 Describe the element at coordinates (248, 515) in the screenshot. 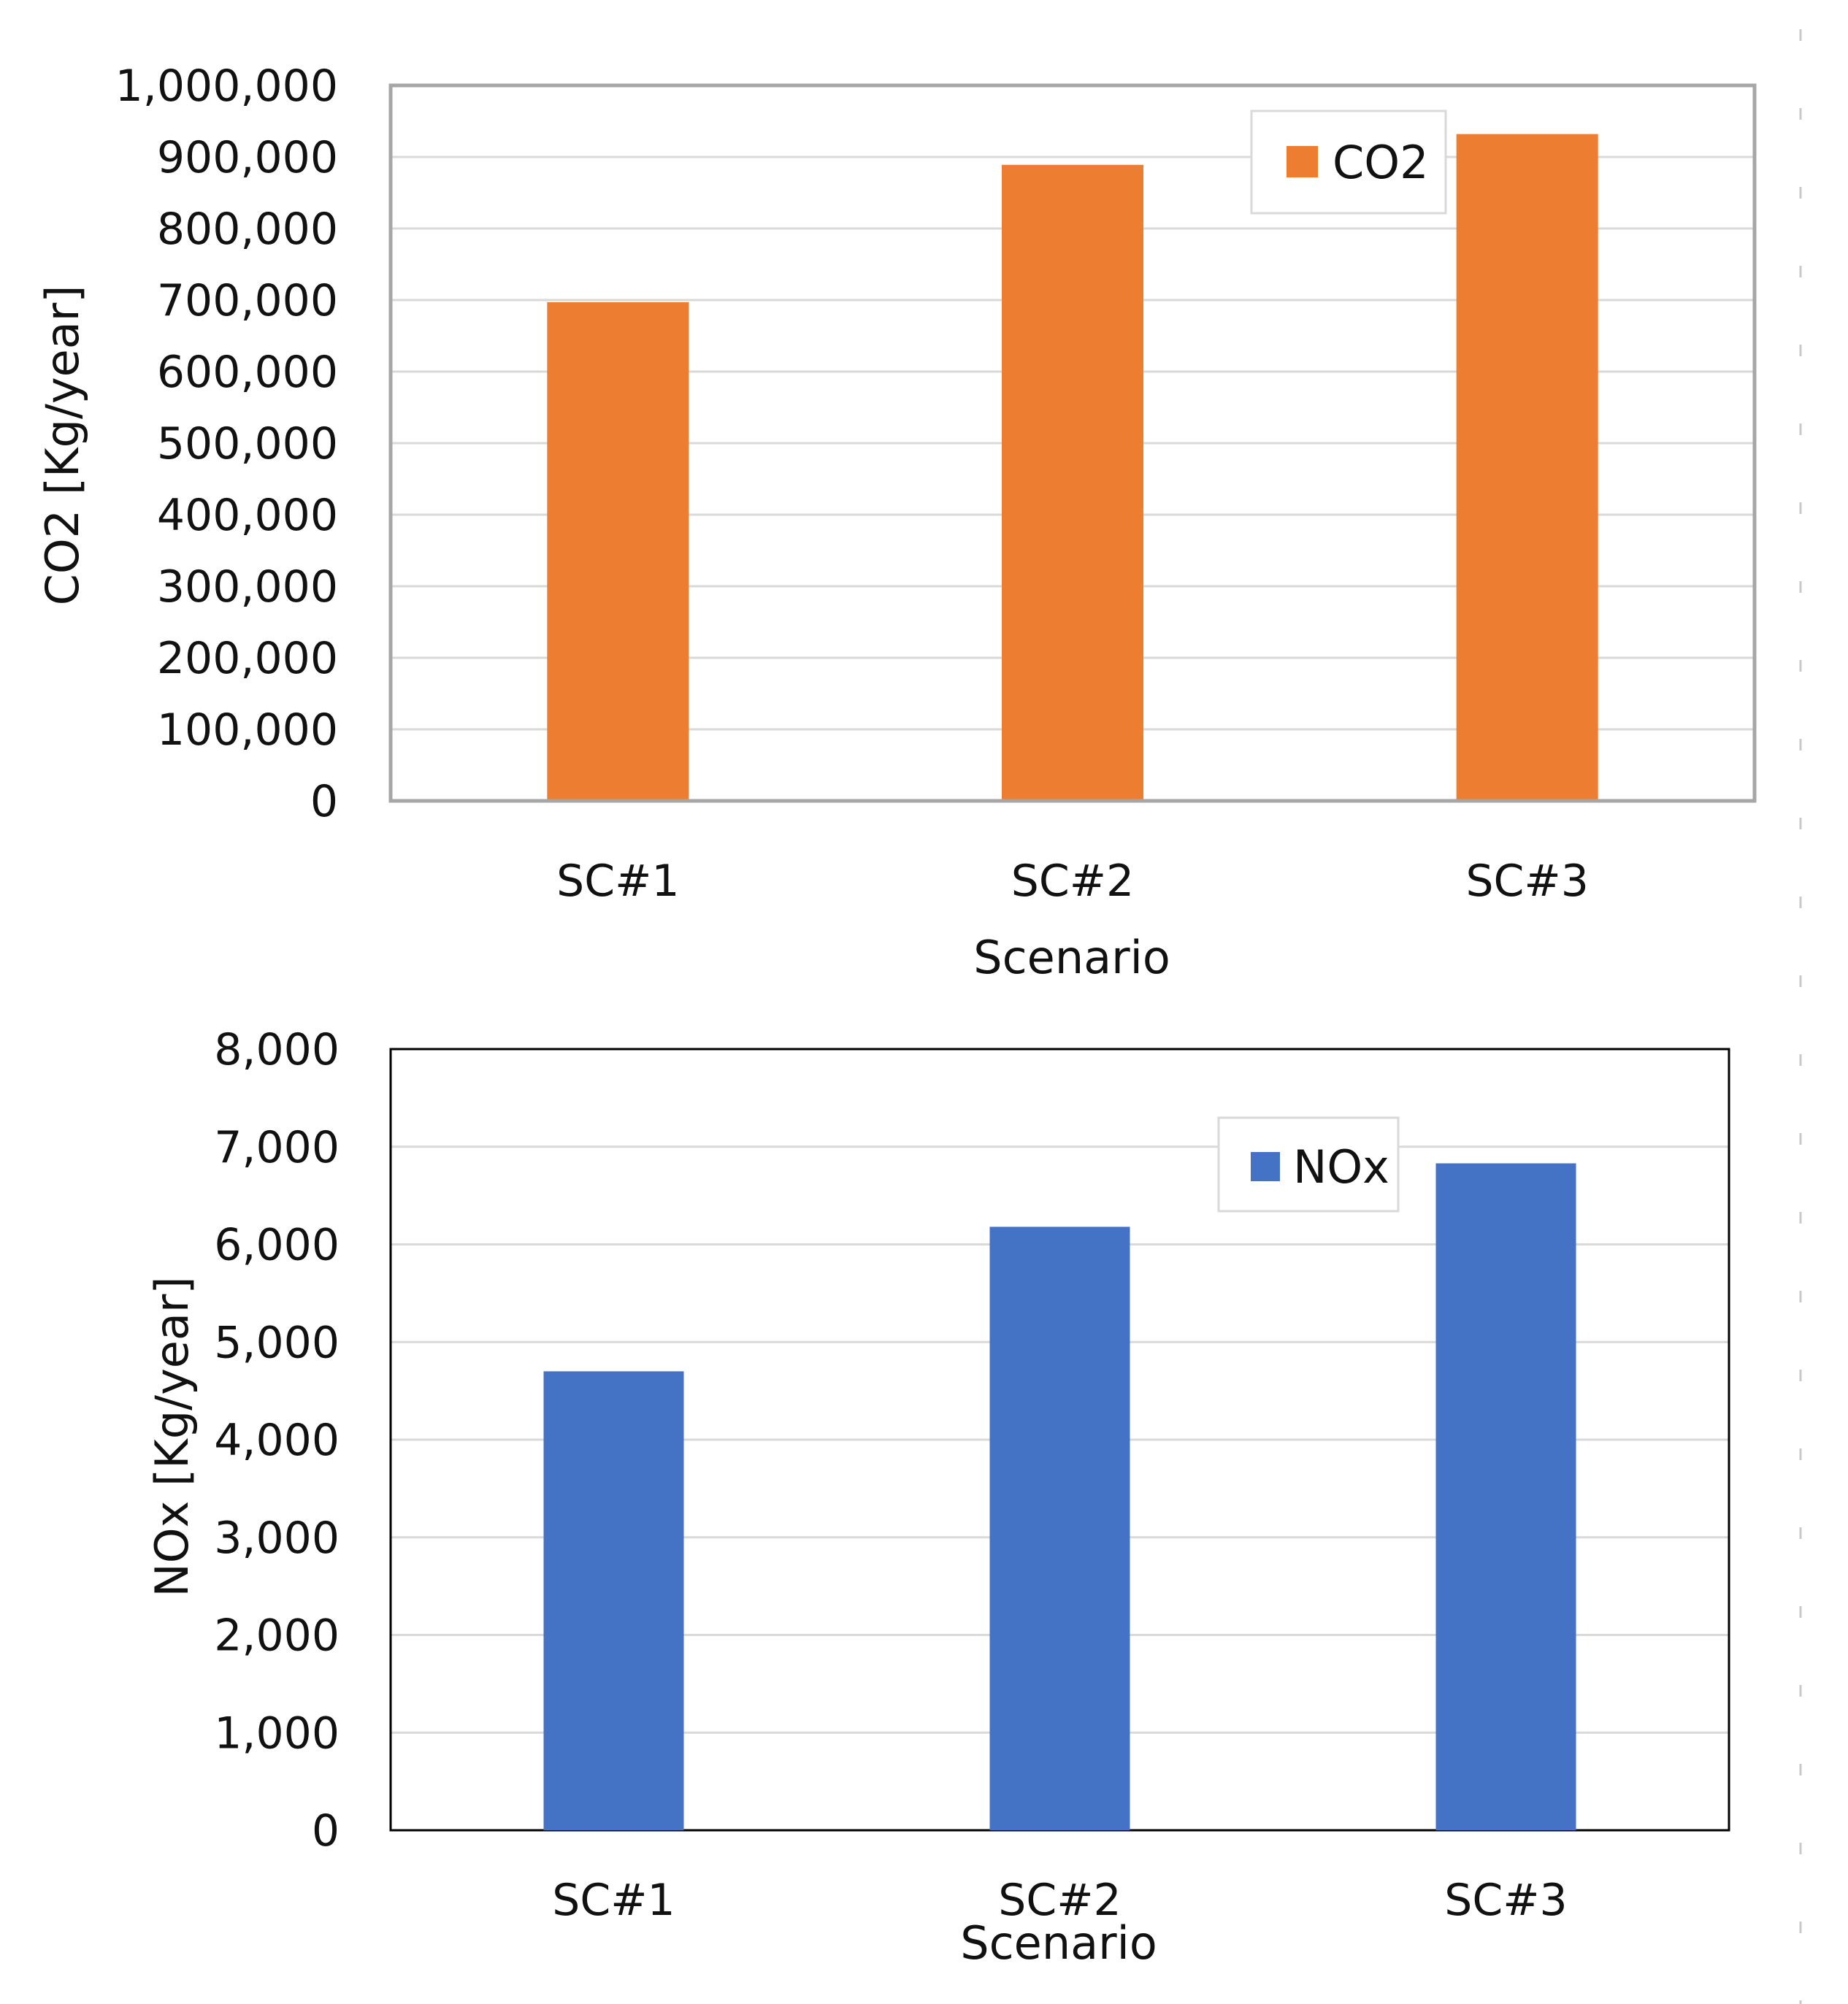

I see `co2-y-tick-label: 400,000` at that location.